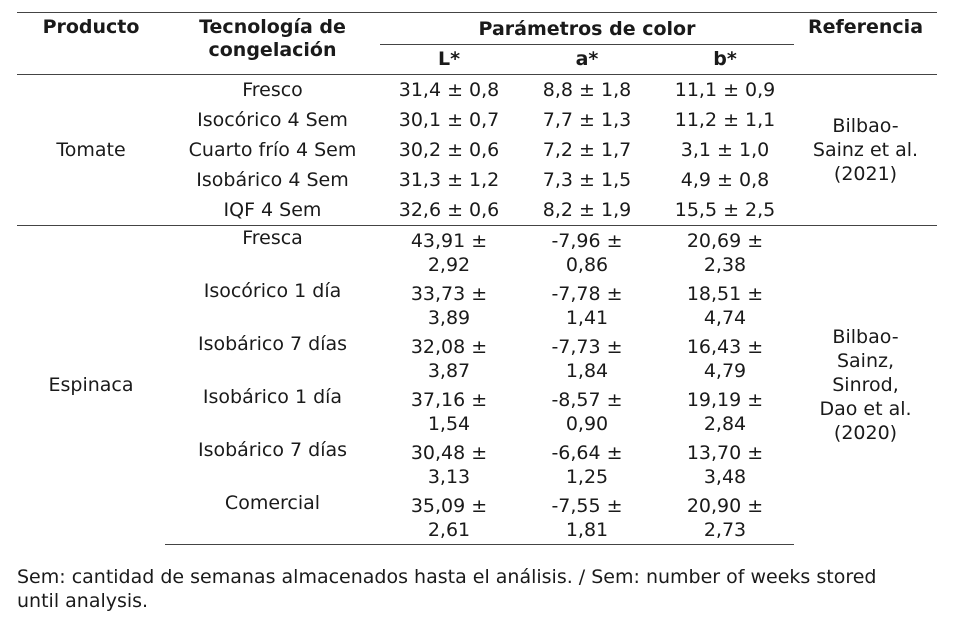  Describe the element at coordinates (587, 240) in the screenshot. I see `a-value-line: -7,96 ±` at that location.